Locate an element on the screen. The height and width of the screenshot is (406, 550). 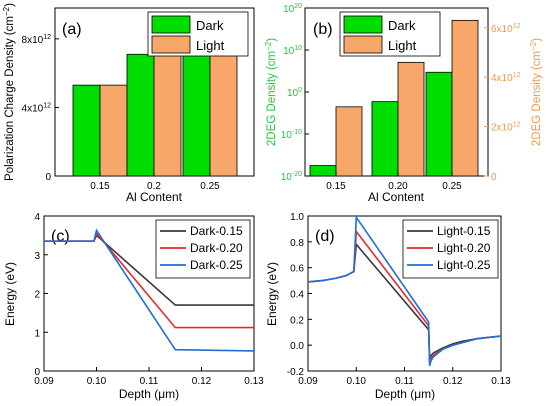
panel-a-y-tick-label-base: 4x10 is located at coordinates (33, 108).